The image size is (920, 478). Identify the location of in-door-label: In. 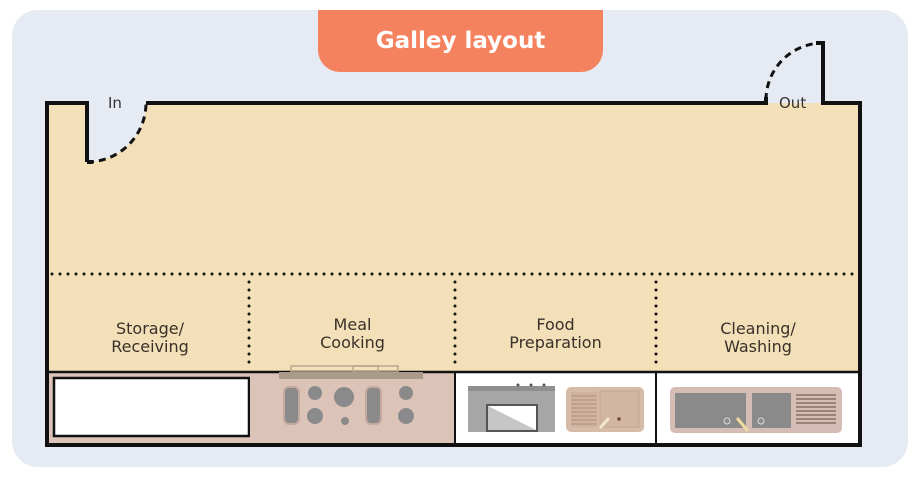
(115, 103).